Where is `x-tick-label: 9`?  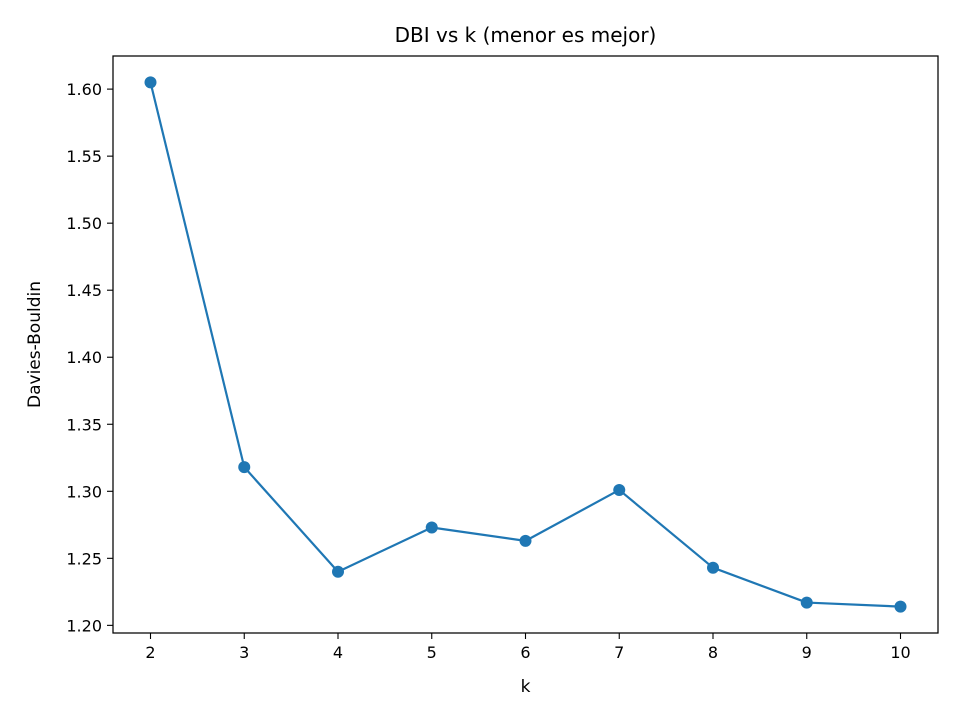
x-tick-label: 9 is located at coordinates (807, 652).